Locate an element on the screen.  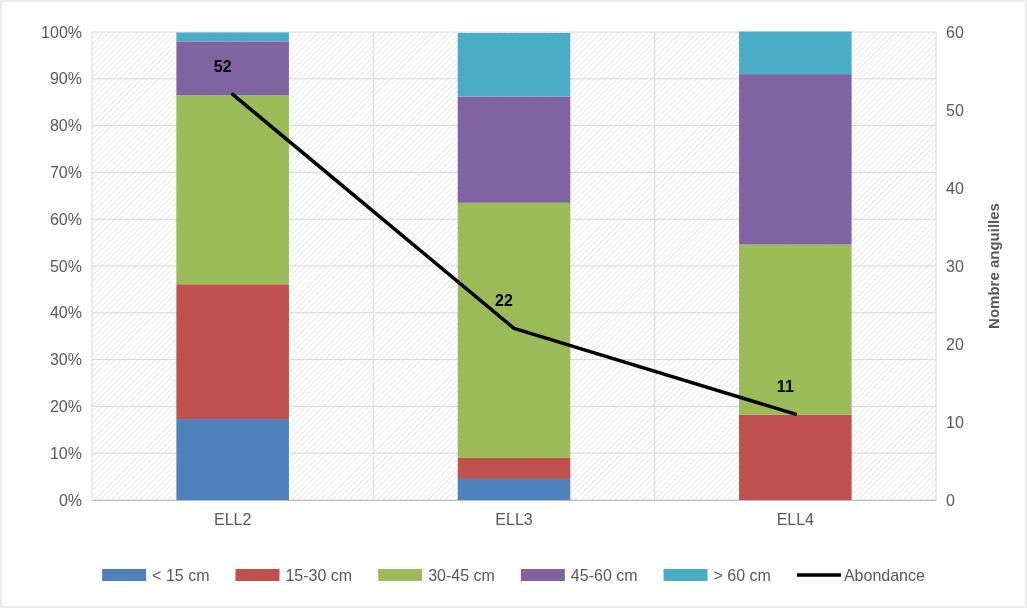
y-tick-label: 90% is located at coordinates (65, 79).